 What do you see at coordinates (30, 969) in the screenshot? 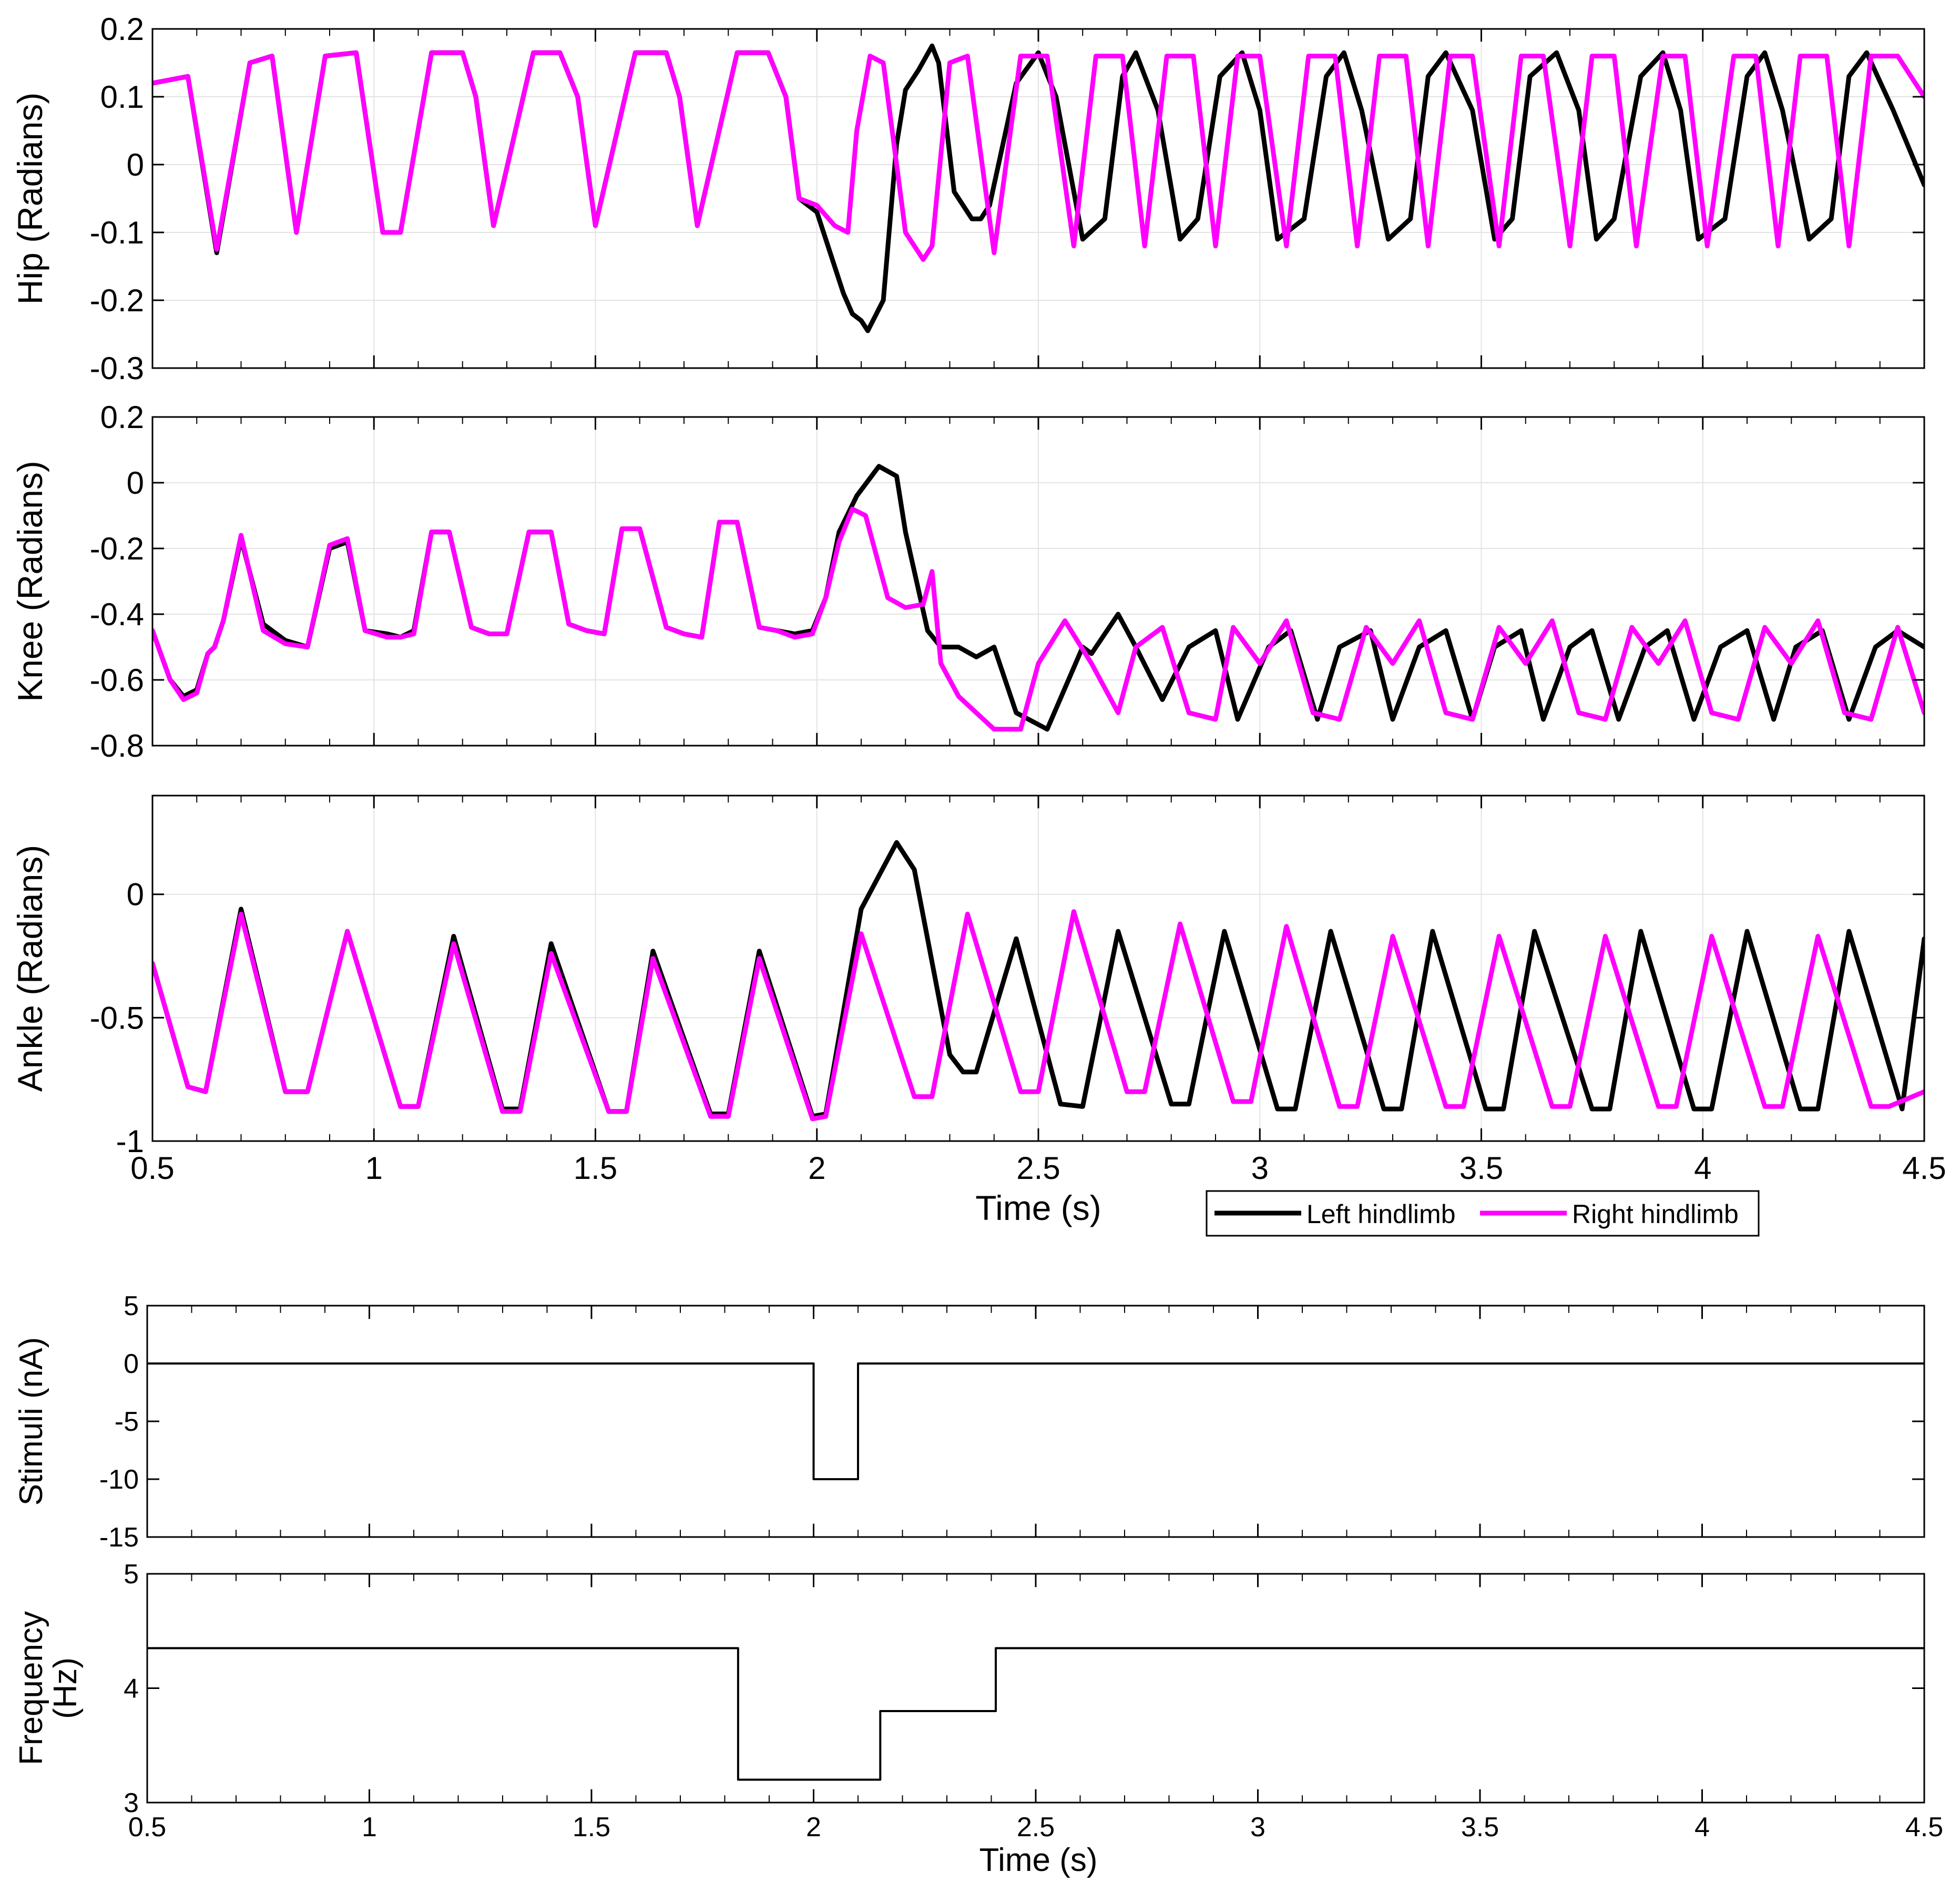
I see `y-axis-label: Ankle (Radians)` at bounding box center [30, 969].